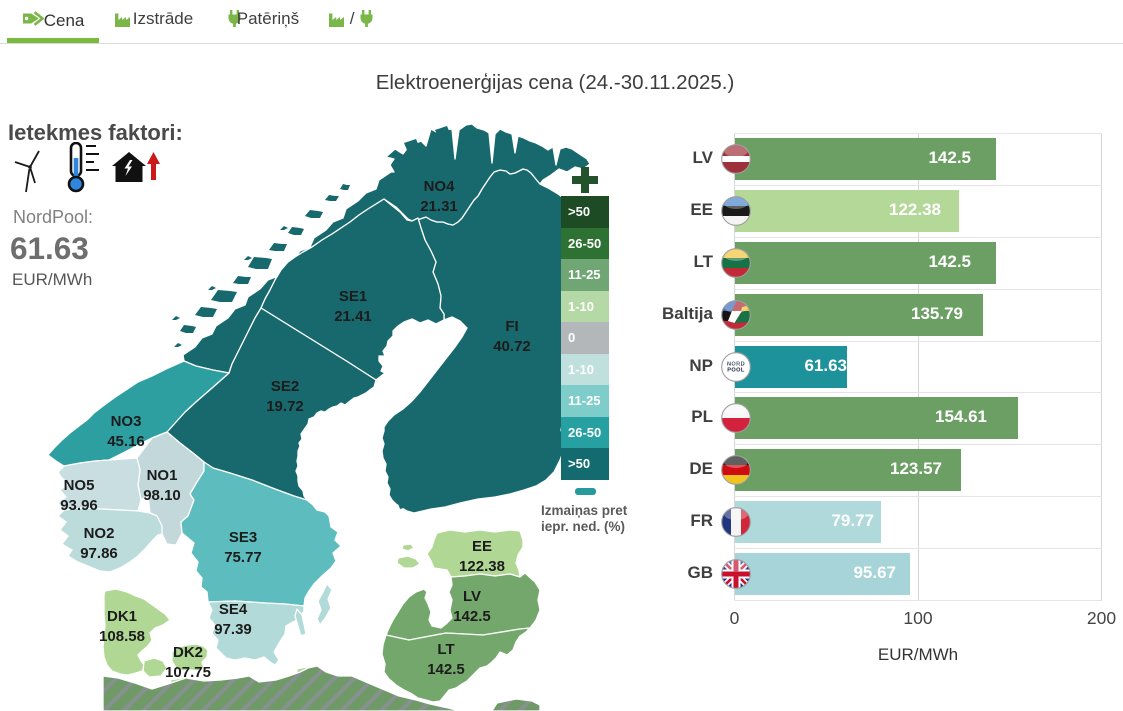 The width and height of the screenshot is (1123, 711). What do you see at coordinates (472, 596) in the screenshot?
I see `svg-text: LV` at bounding box center [472, 596].